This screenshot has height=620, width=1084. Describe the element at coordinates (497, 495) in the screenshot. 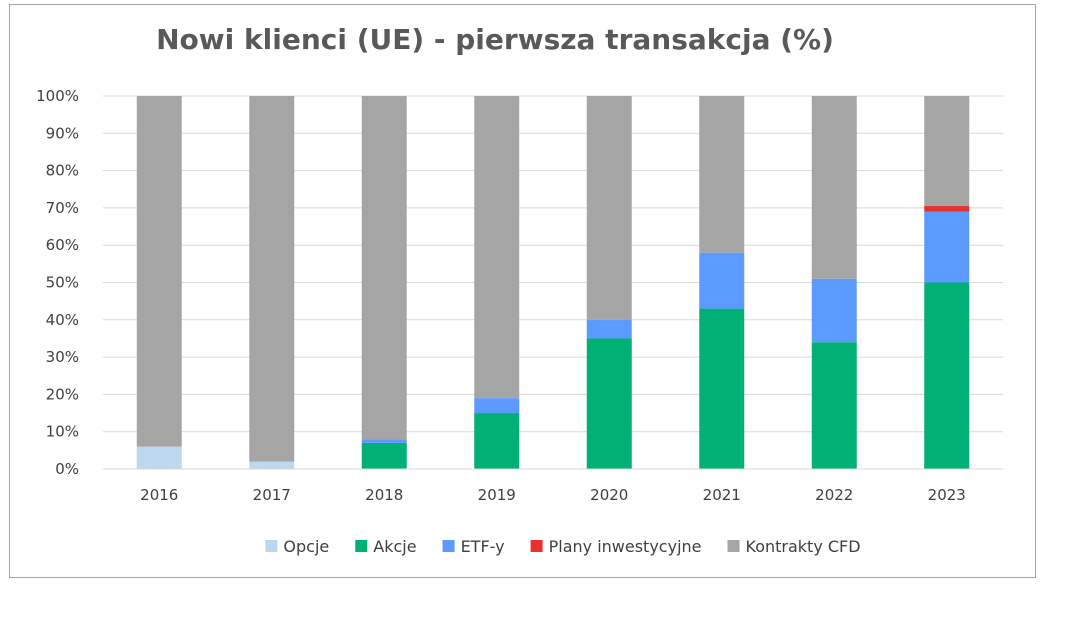

I see `x-tick-label: 2019` at that location.